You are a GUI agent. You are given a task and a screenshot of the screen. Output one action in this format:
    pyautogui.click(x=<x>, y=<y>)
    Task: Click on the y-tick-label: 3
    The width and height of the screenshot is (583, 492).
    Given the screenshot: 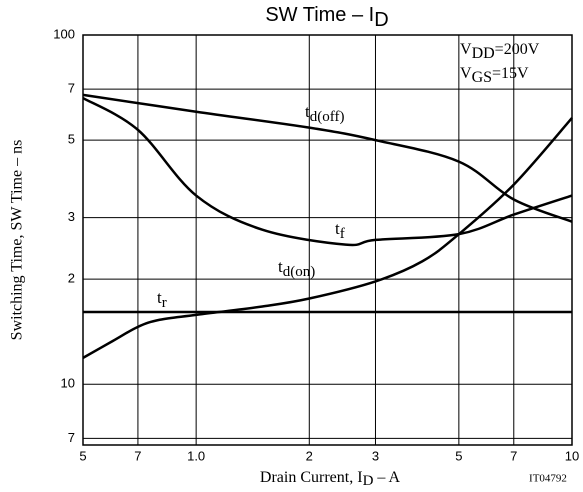 What is the action you would take?
    pyautogui.click(x=71, y=216)
    